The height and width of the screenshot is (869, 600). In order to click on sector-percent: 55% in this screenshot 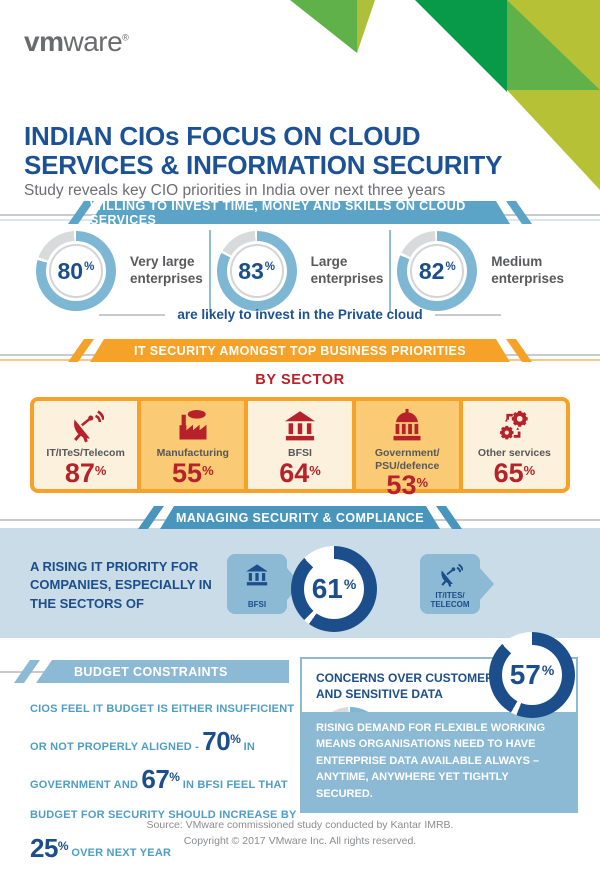, I will do `click(193, 472)`.